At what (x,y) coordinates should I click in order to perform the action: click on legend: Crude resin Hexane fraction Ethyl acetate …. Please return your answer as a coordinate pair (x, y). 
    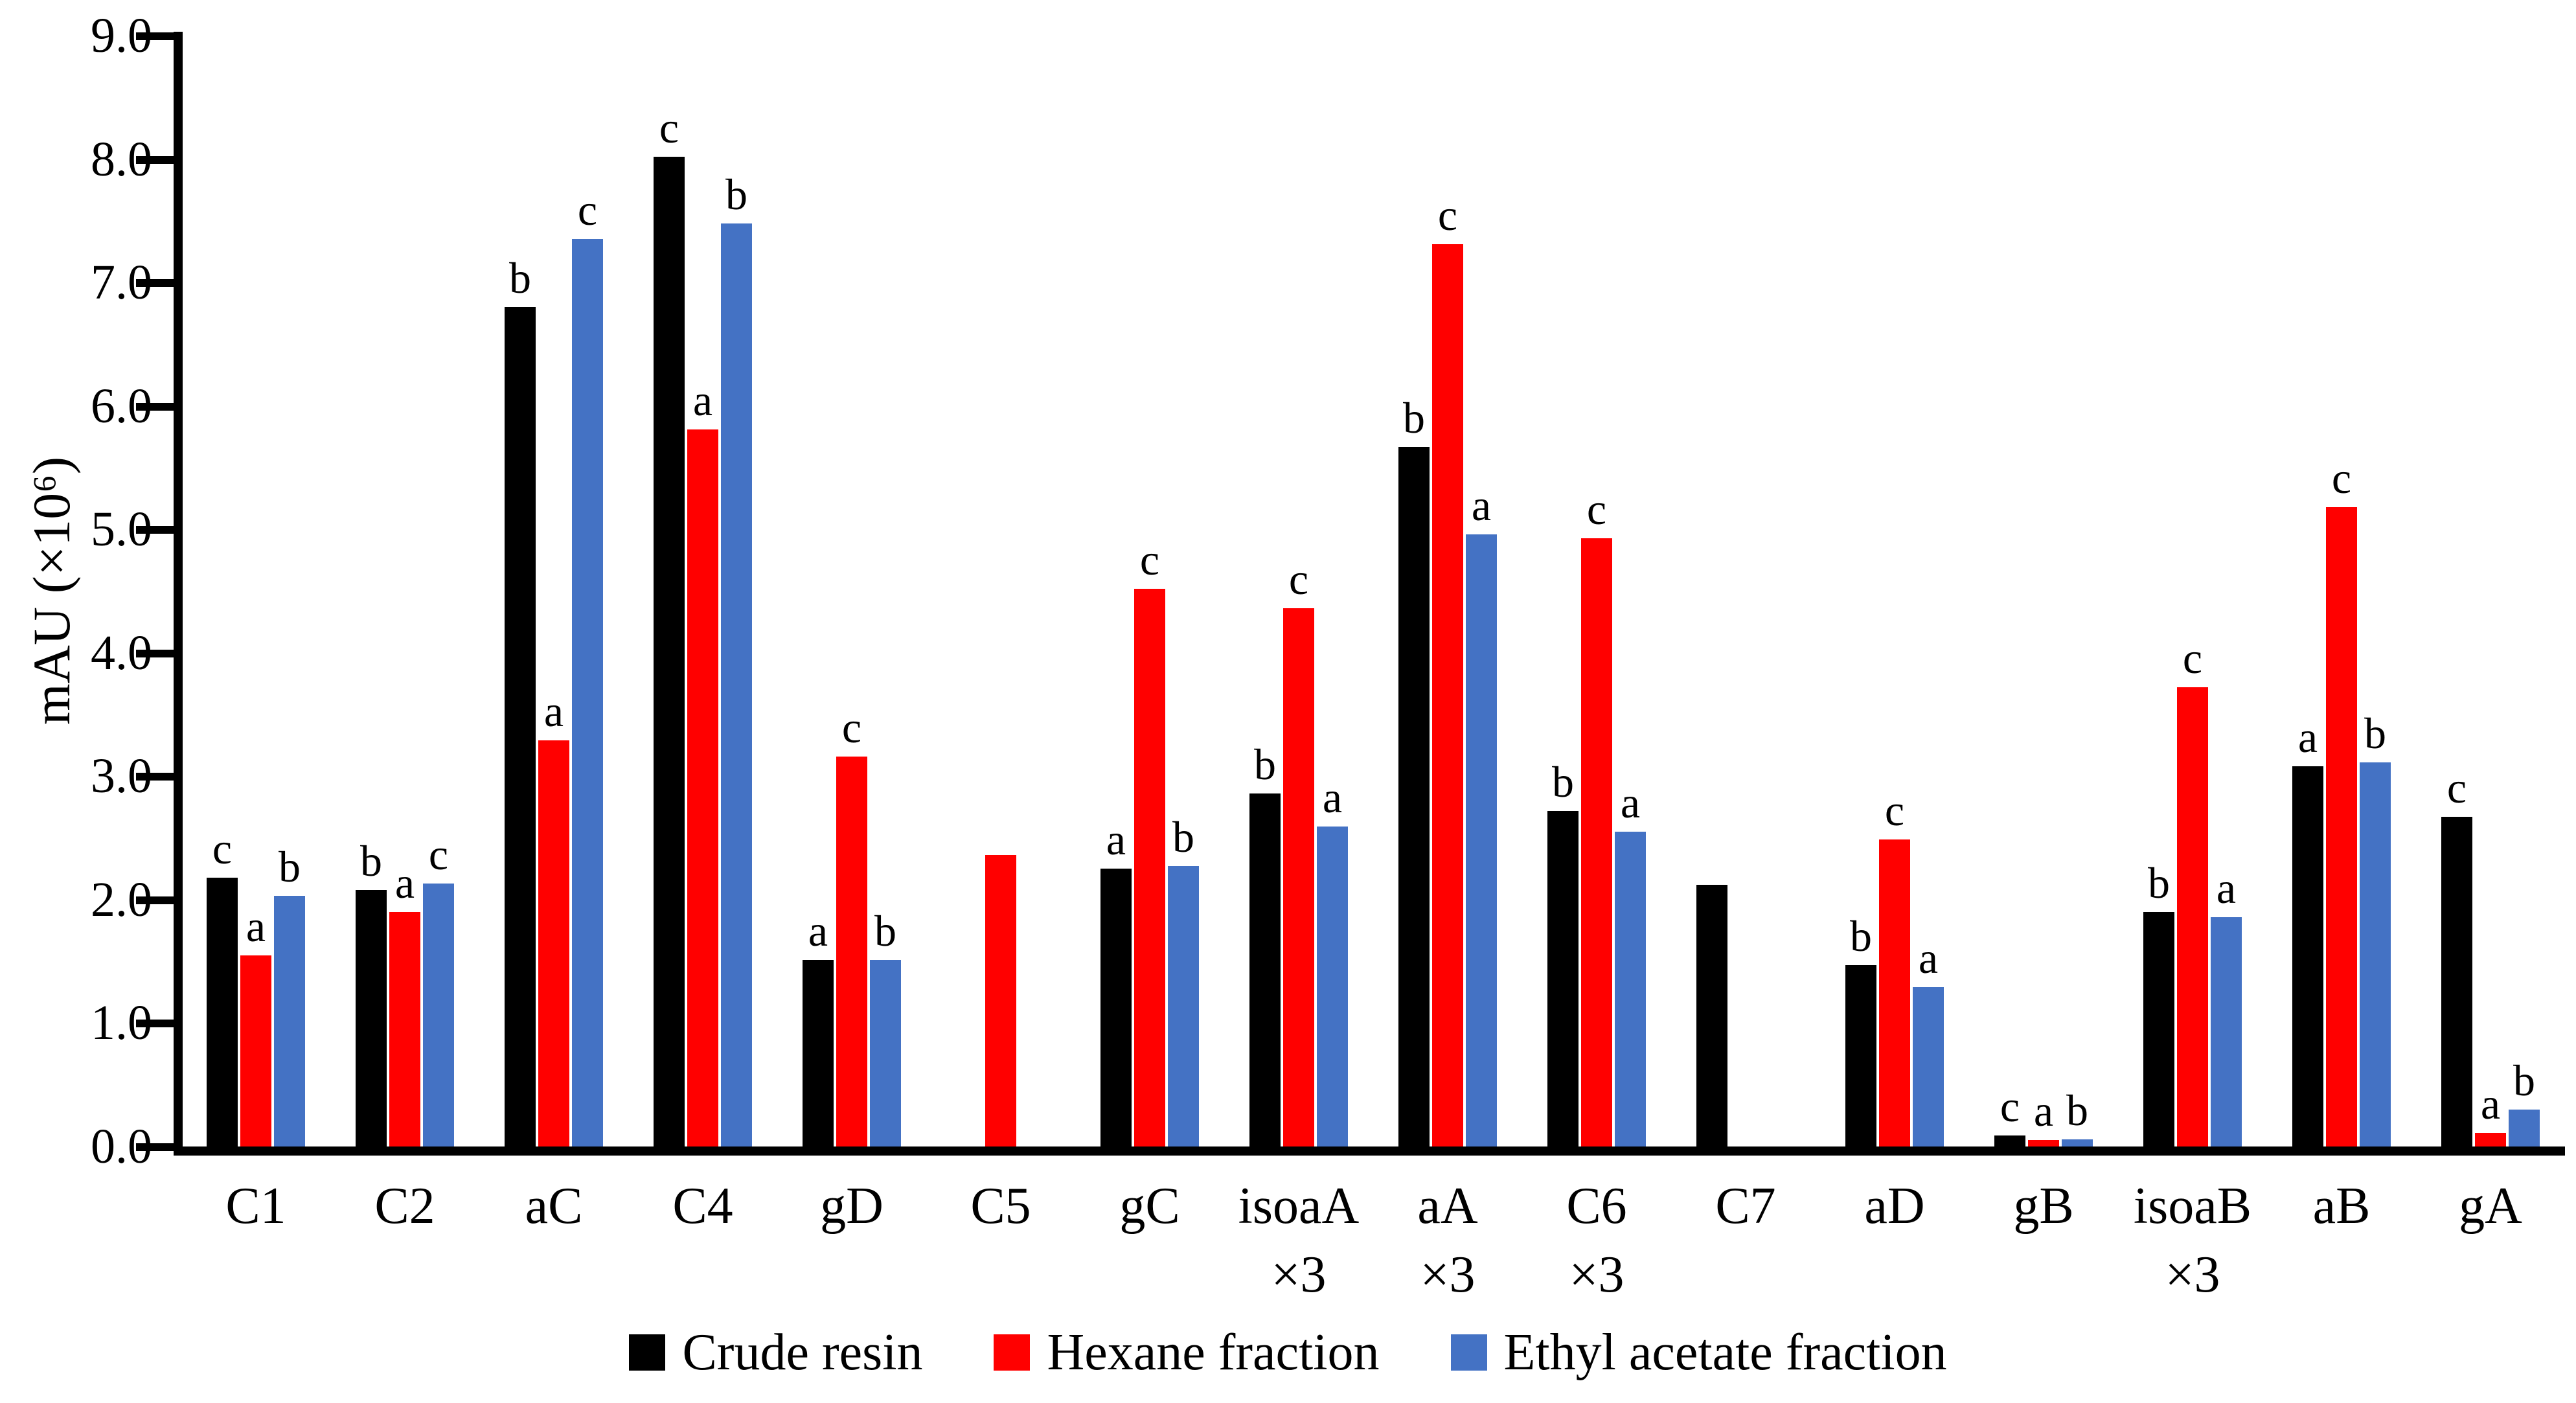
    Looking at the image, I should click on (1288, 1352).